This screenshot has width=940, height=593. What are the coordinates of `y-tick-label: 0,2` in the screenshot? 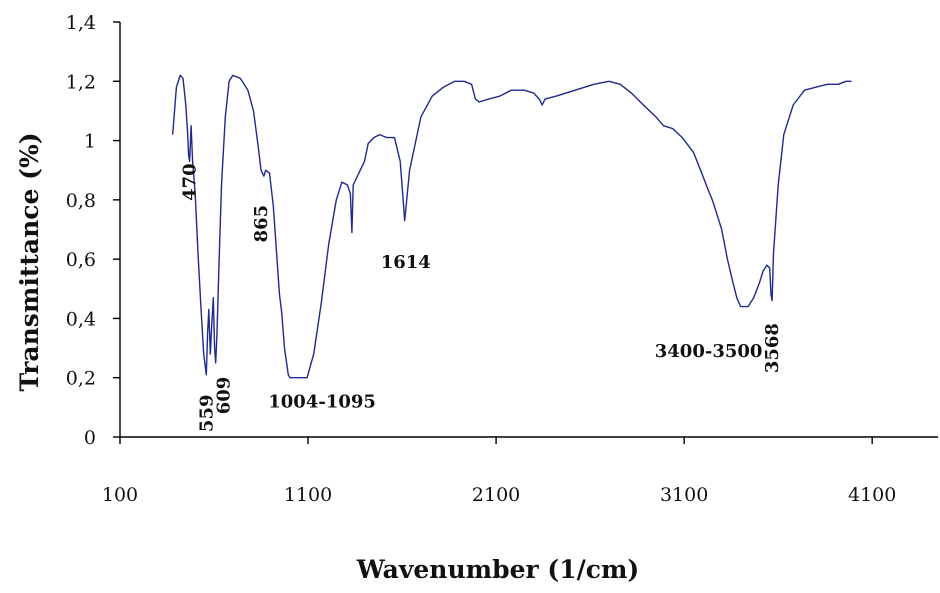 It's located at (81, 379).